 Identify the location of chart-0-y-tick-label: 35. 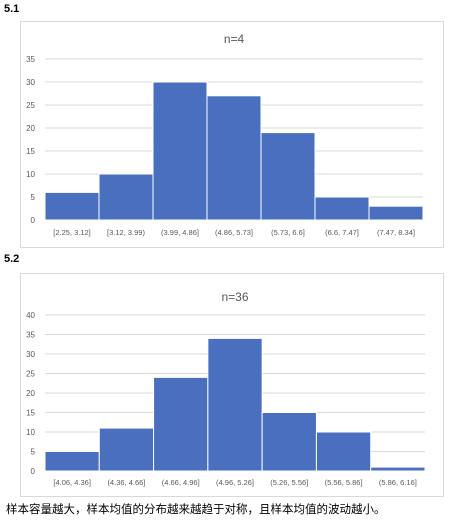
(30, 59).